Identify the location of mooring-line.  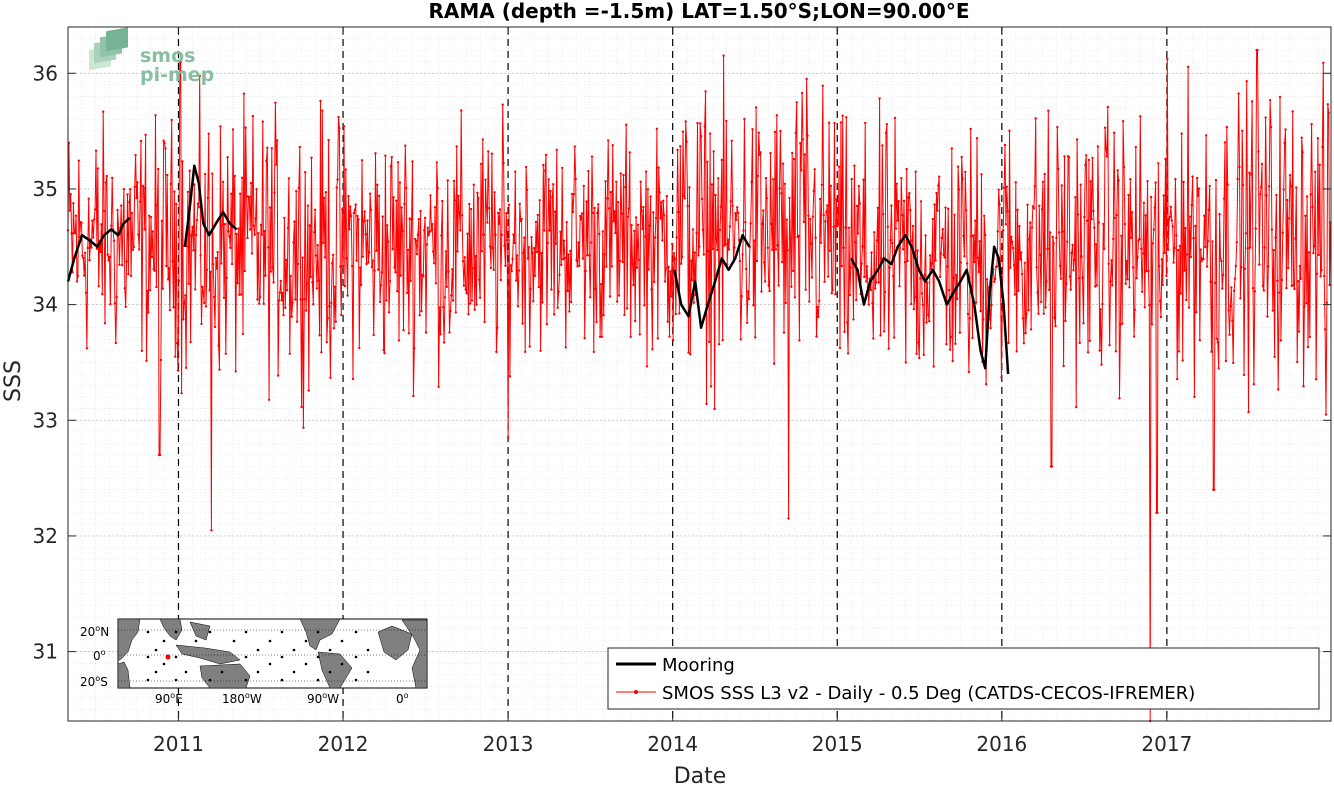
(98, 249).